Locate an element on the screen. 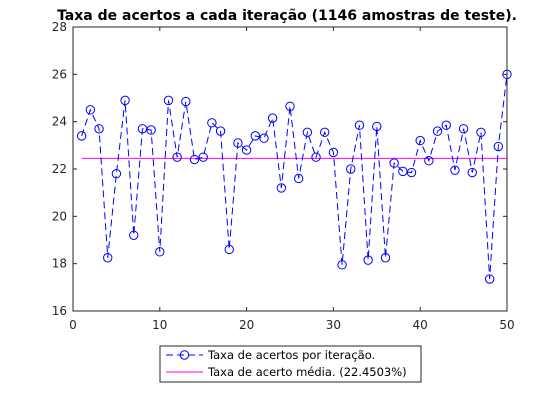 This screenshot has height=420, width=560. legend-entry-series-1: Taxa de acertos por iteração. is located at coordinates (270, 355).